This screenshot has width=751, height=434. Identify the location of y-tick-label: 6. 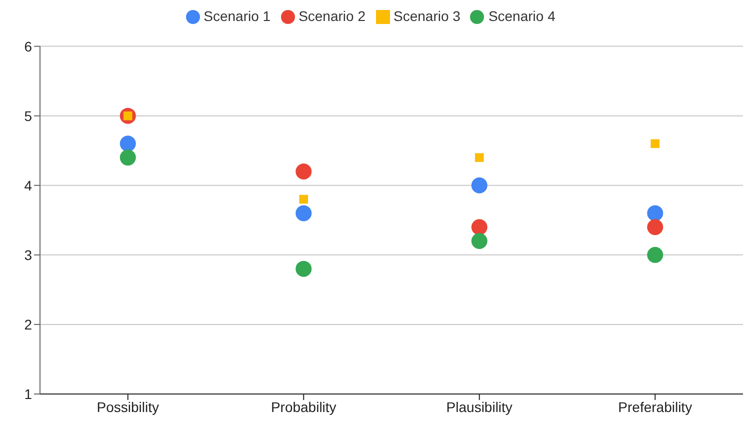
(28, 46).